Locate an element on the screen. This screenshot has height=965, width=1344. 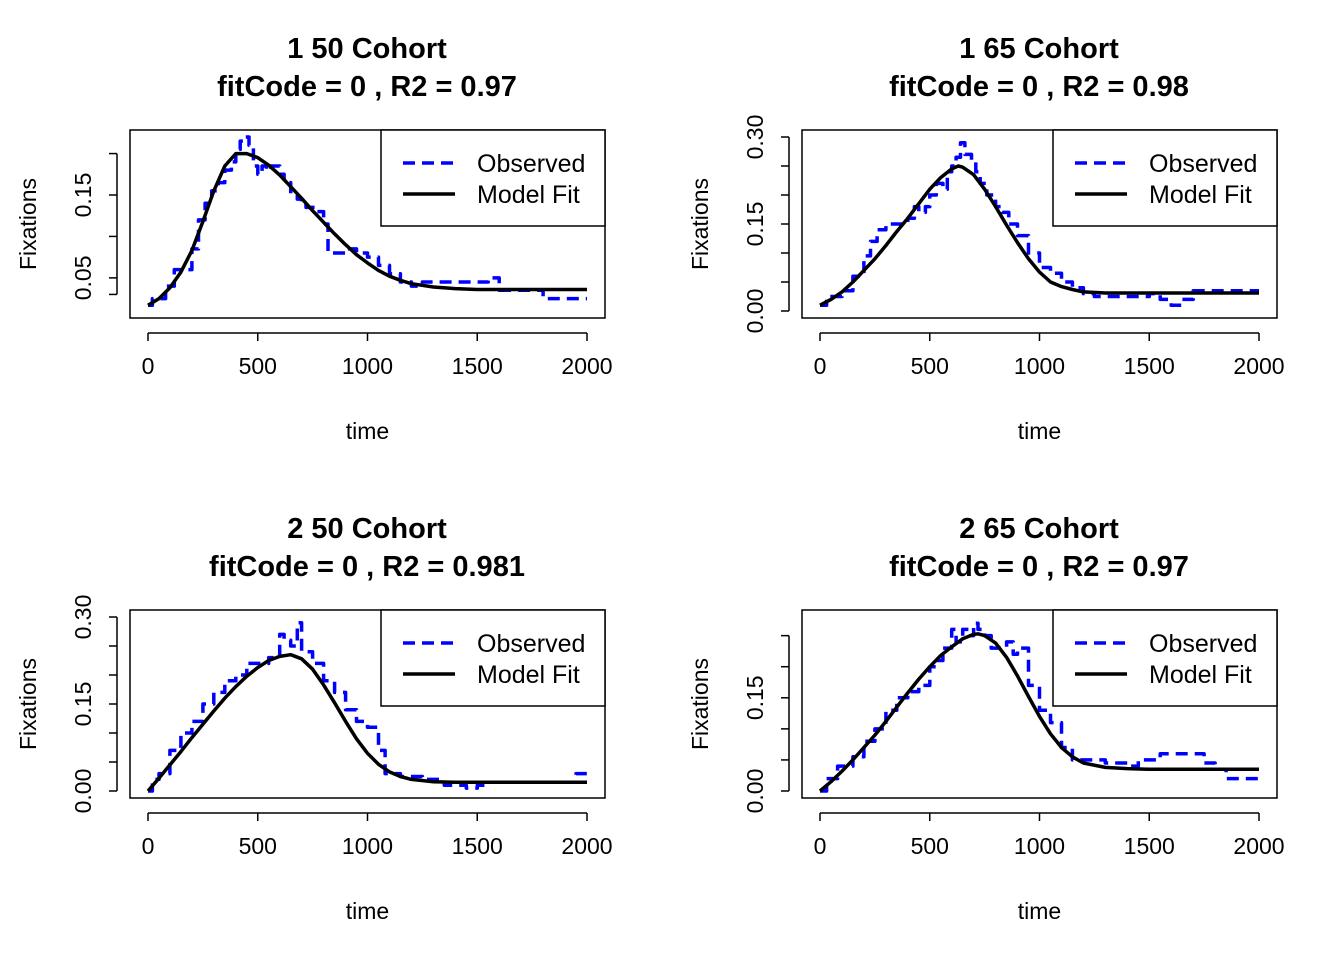
chart-title: 2 50 Cohort is located at coordinates (367, 529).